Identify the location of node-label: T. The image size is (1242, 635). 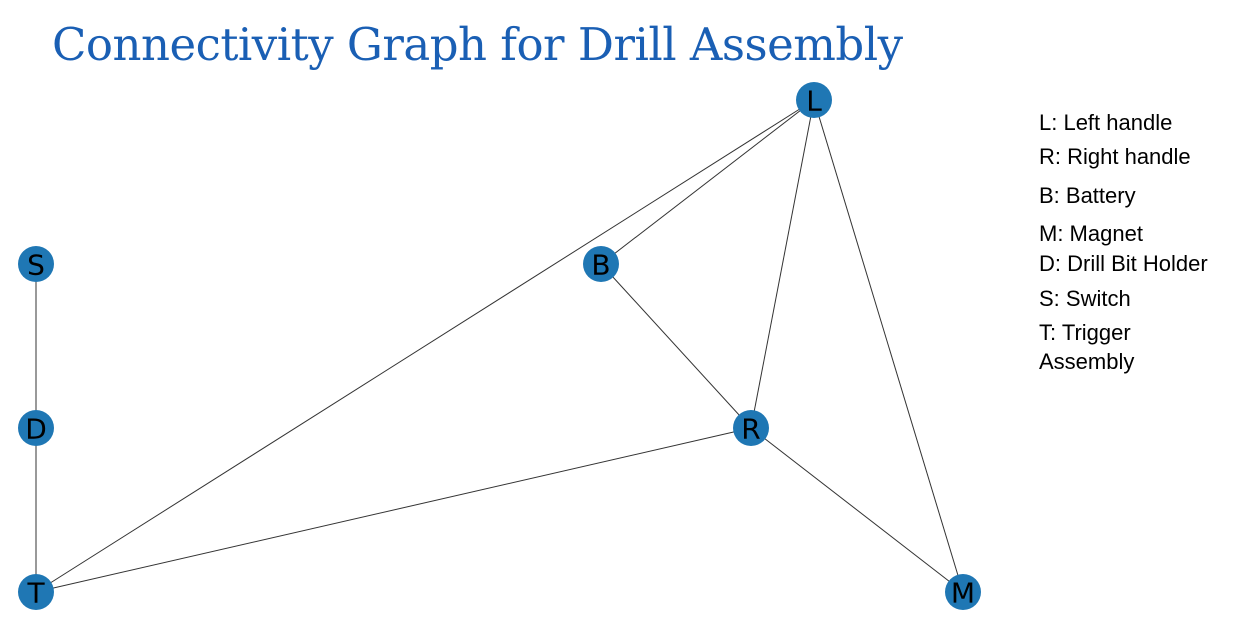
(35, 593).